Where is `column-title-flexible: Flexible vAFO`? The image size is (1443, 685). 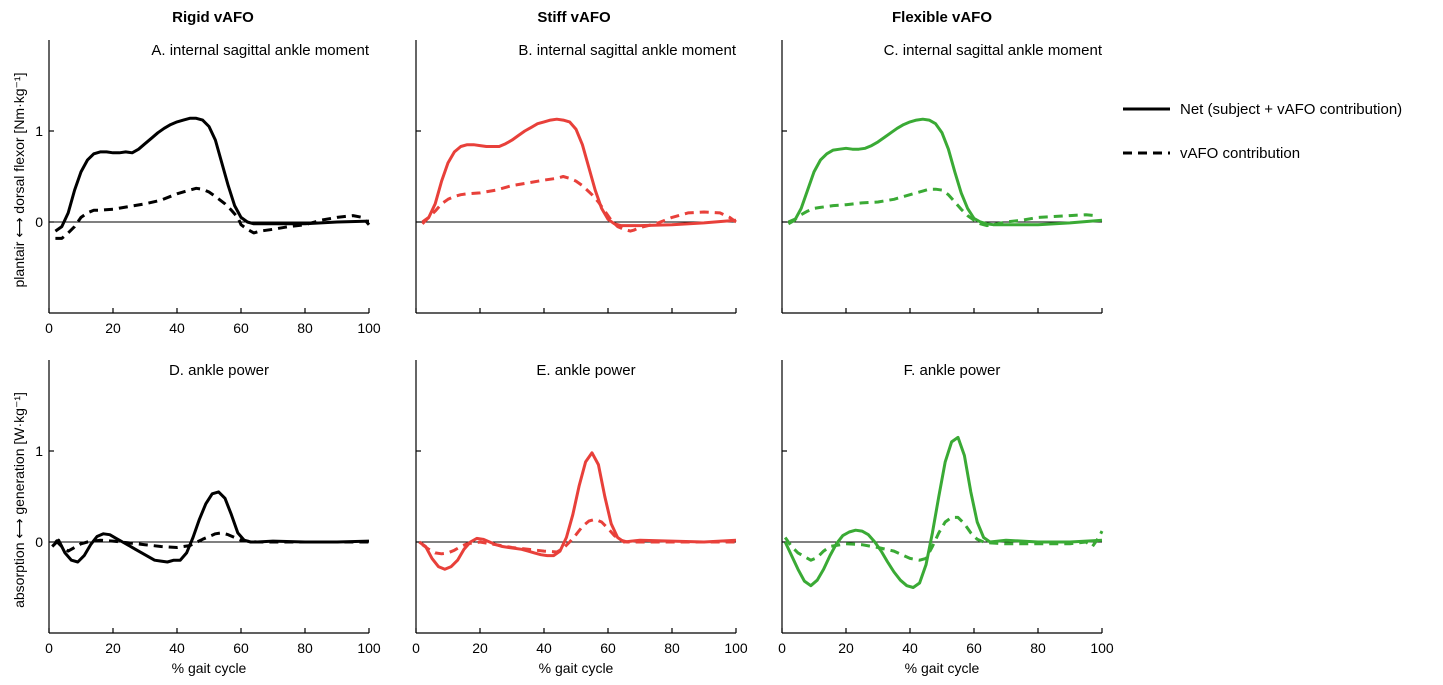
column-title-flexible: Flexible vAFO is located at coordinates (942, 17).